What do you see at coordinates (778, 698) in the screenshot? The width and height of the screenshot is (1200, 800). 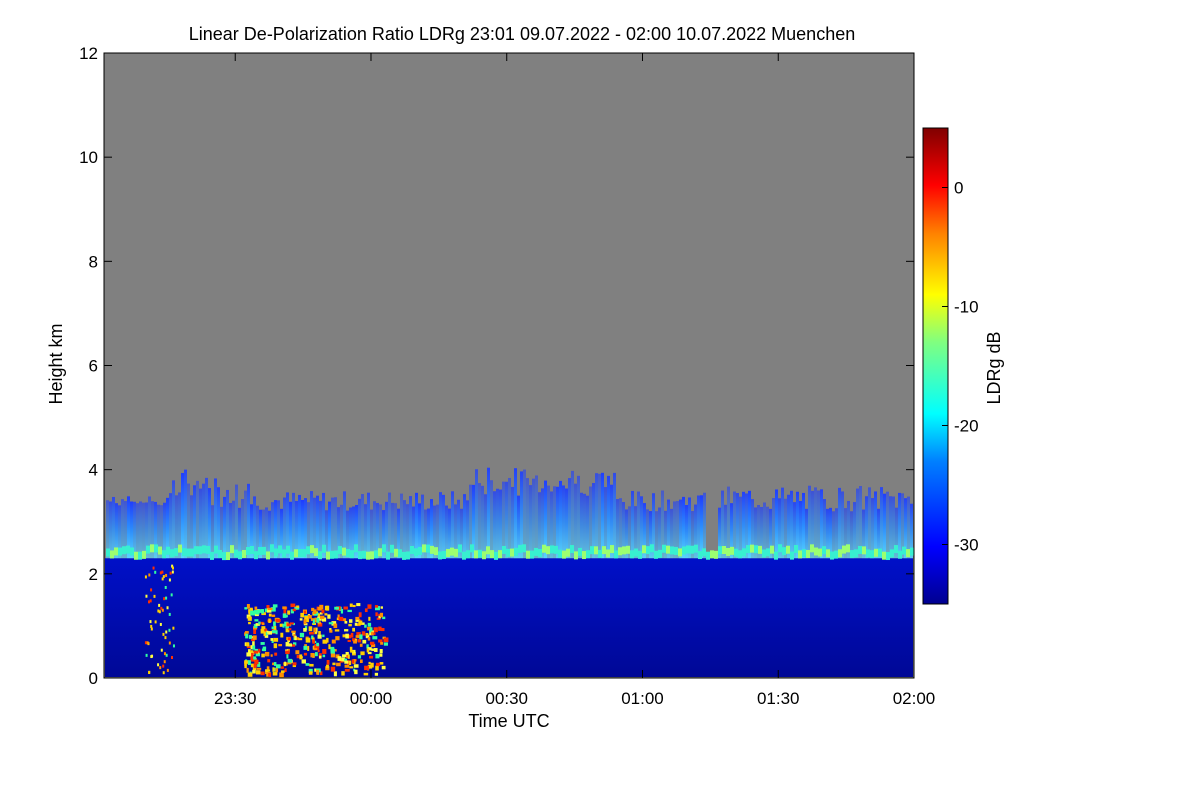 I see `x-tick-label: 01:30` at bounding box center [778, 698].